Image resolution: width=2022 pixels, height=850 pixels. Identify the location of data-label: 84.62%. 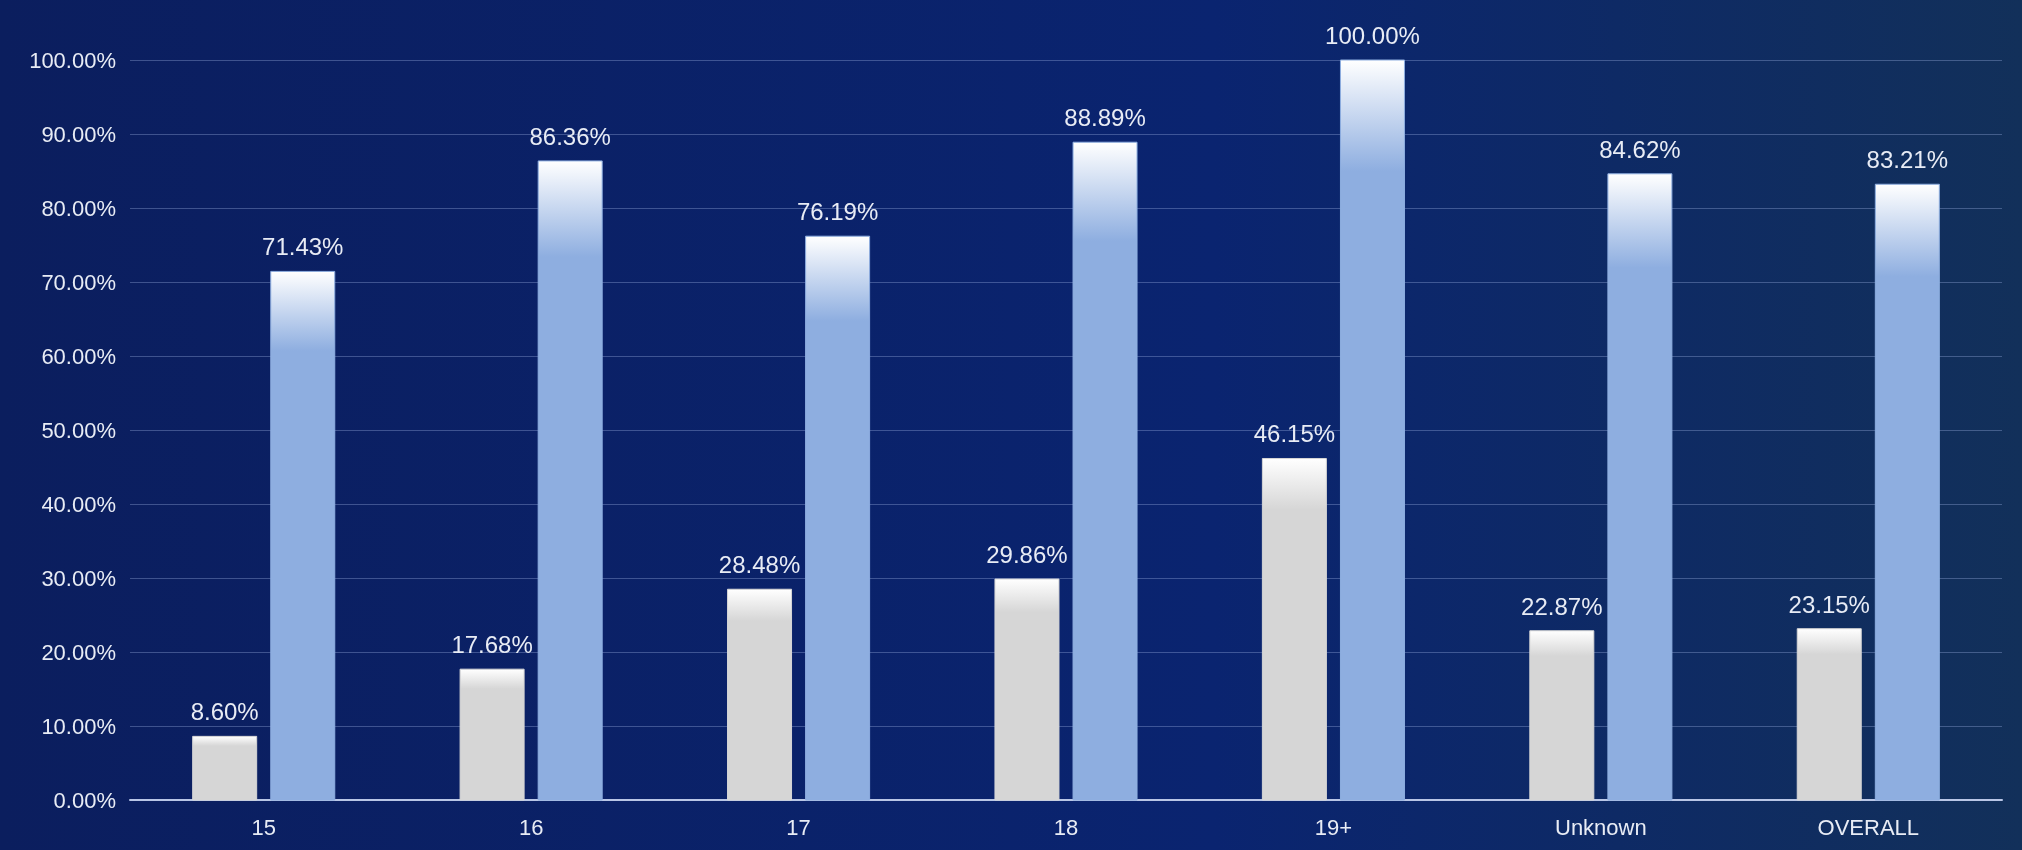
(1640, 149).